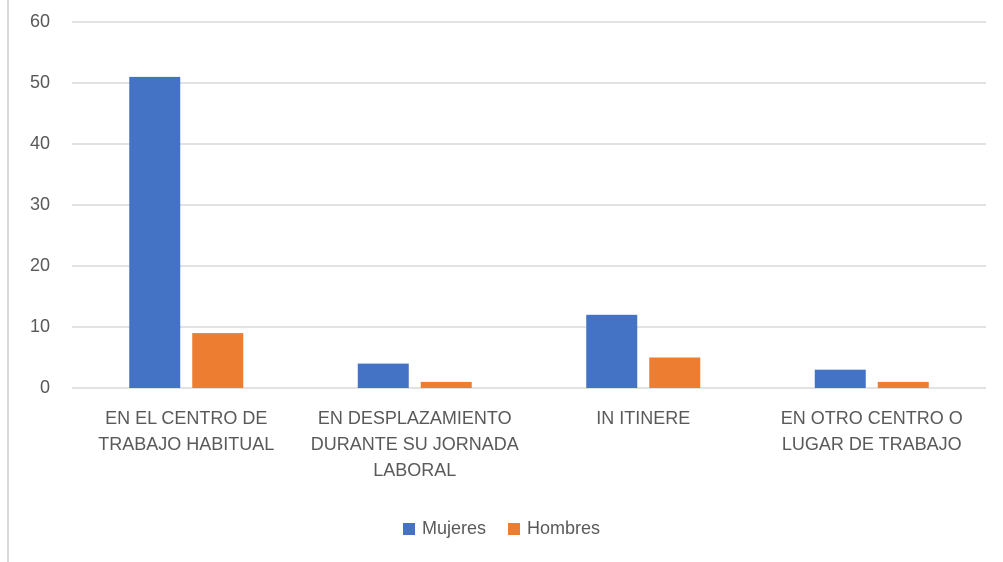  Describe the element at coordinates (45, 387) in the screenshot. I see `y-tick-label: 0` at that location.